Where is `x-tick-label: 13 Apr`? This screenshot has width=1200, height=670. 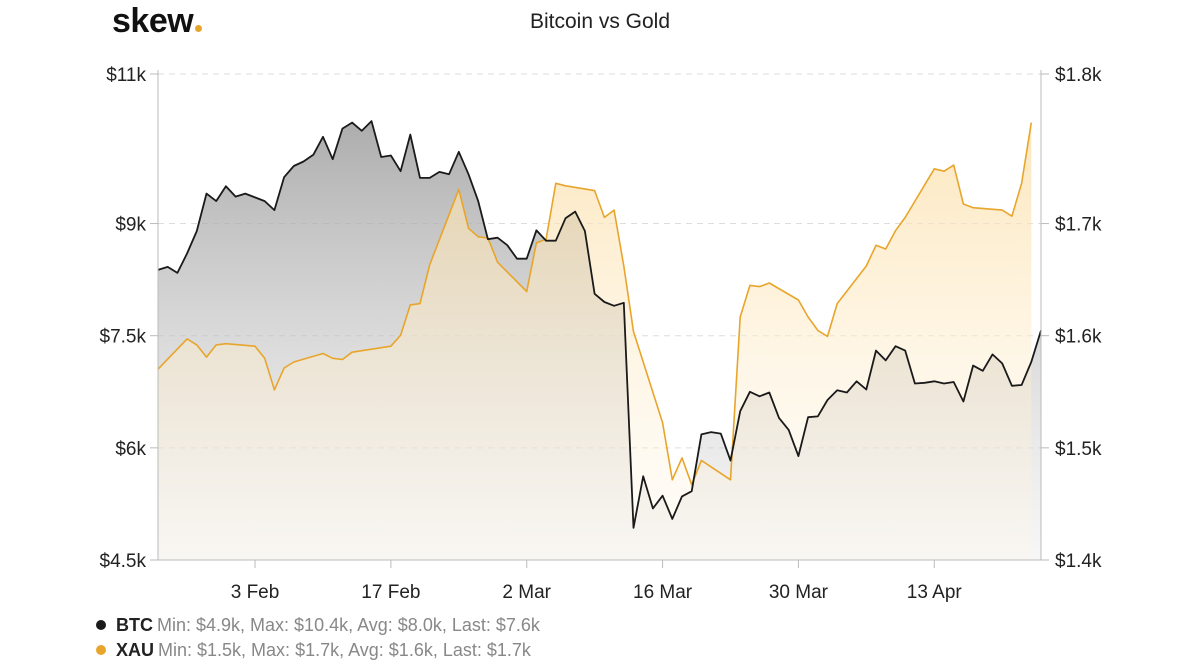 x-tick-label: 13 Apr is located at coordinates (935, 592).